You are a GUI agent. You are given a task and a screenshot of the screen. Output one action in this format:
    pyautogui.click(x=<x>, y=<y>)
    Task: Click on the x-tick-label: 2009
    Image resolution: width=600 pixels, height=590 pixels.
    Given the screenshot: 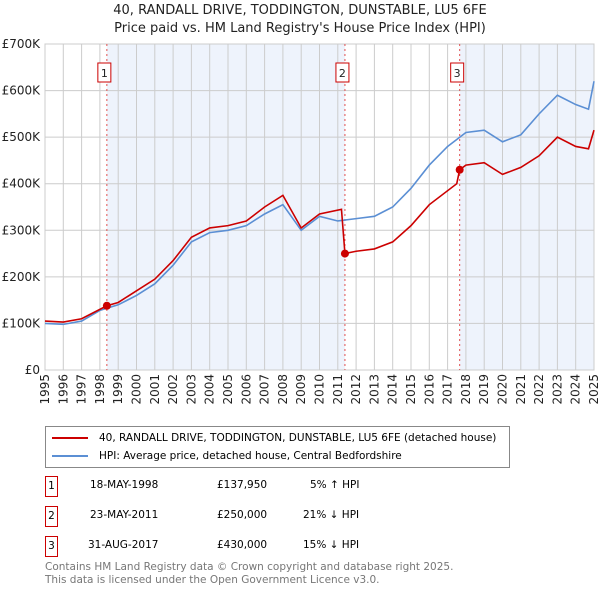 What is the action you would take?
    pyautogui.click(x=301, y=389)
    